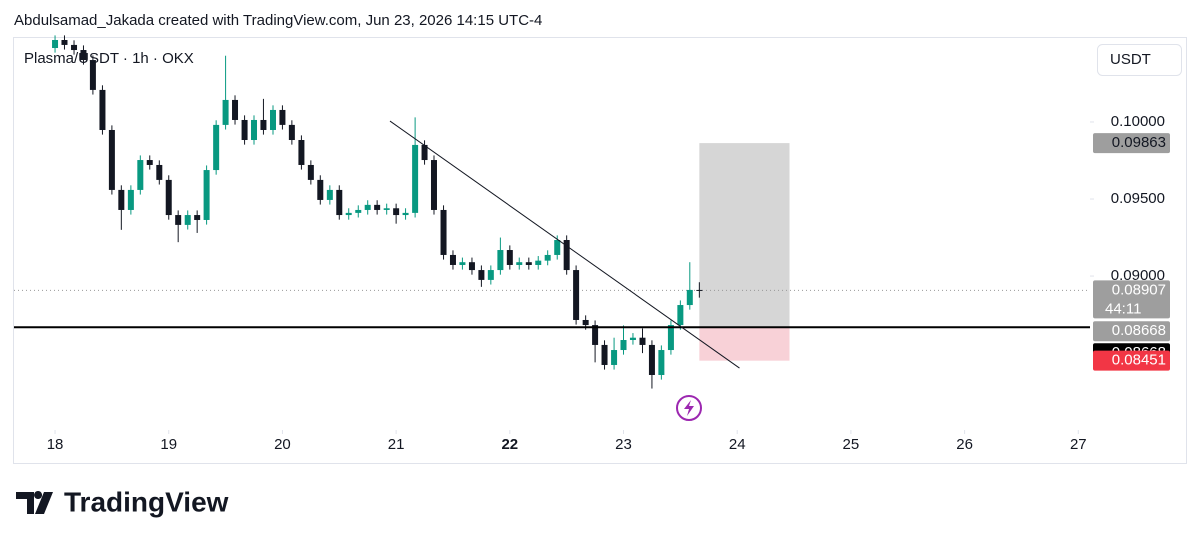 The image size is (1200, 544). What do you see at coordinates (737, 444) in the screenshot?
I see `x-tick-label: 24` at bounding box center [737, 444].